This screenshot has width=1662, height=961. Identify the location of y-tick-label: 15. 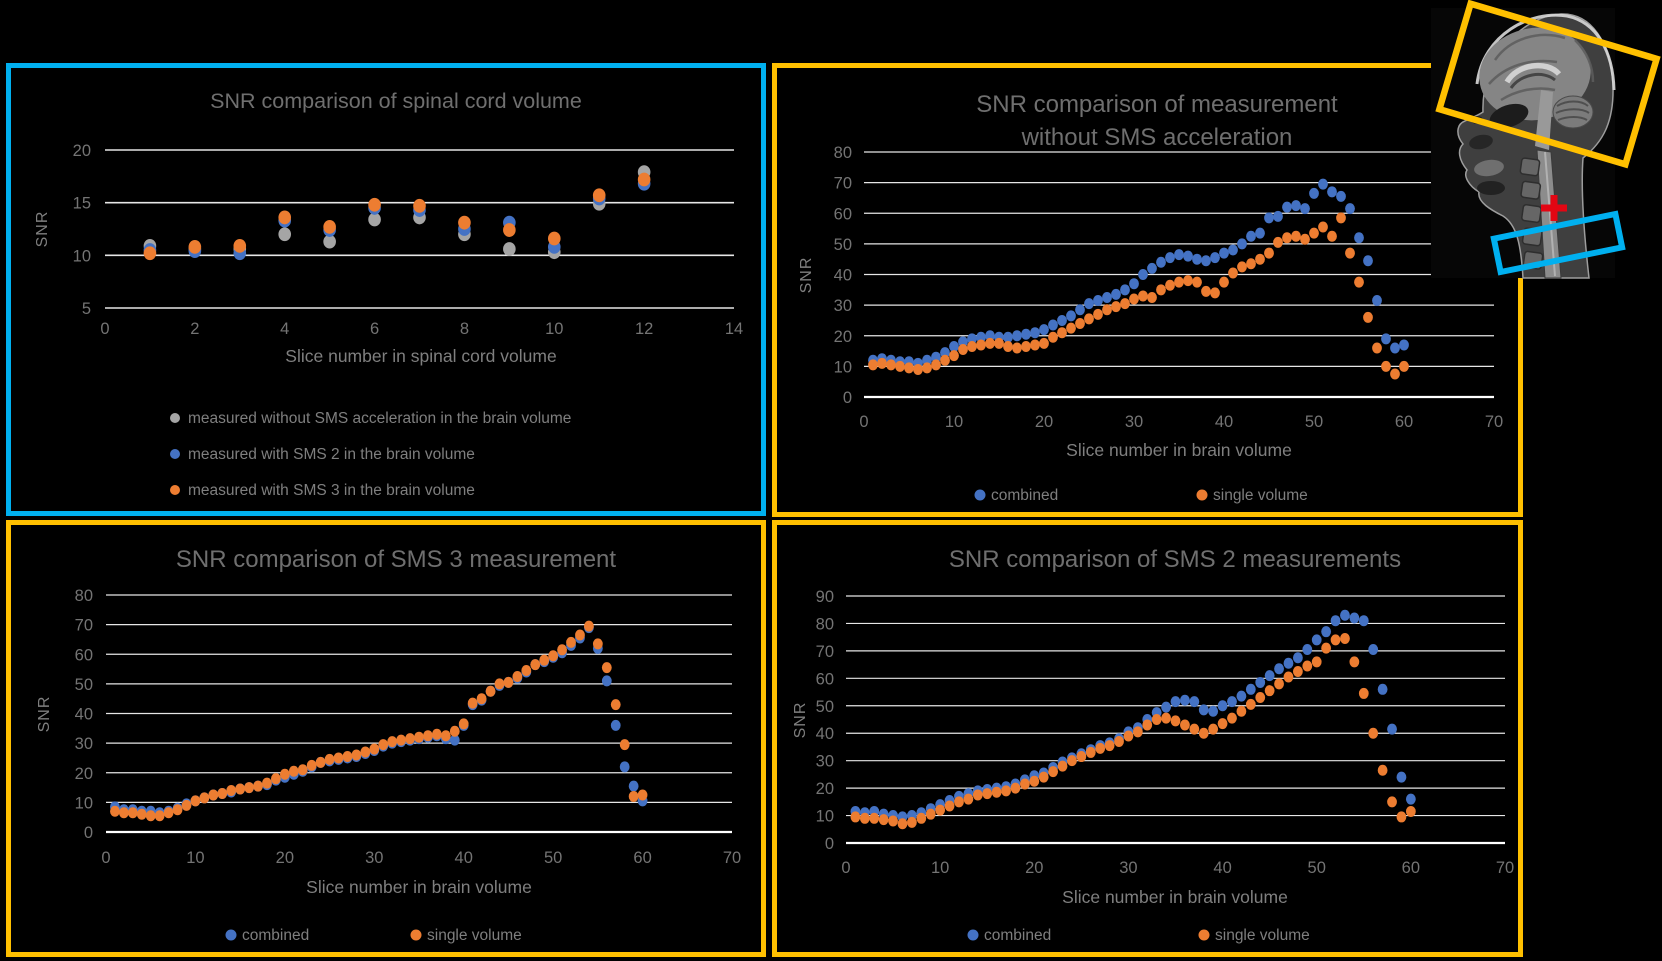
(82, 204).